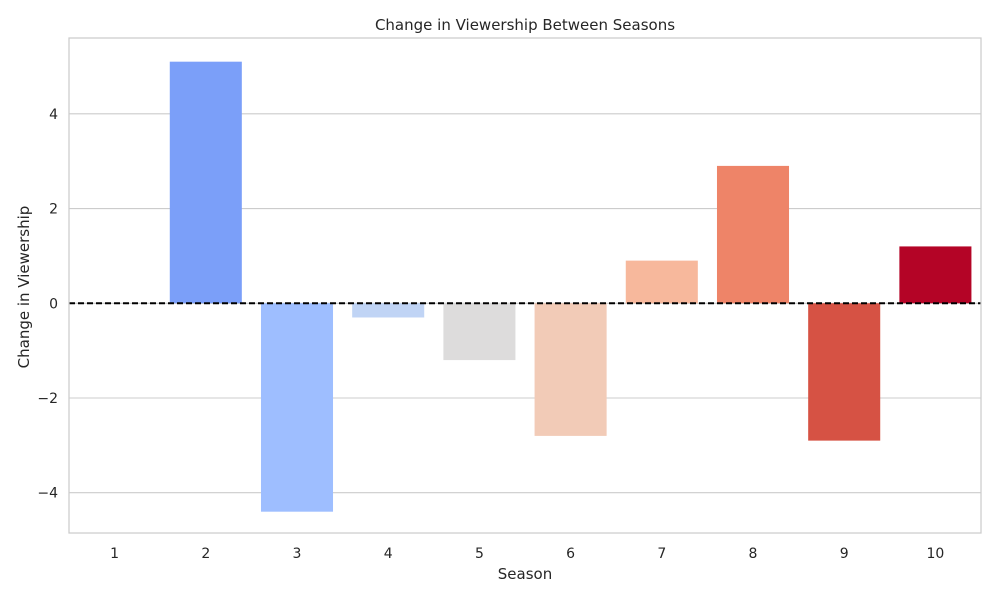  I want to click on y-tick-label: −4, so click(47, 494).